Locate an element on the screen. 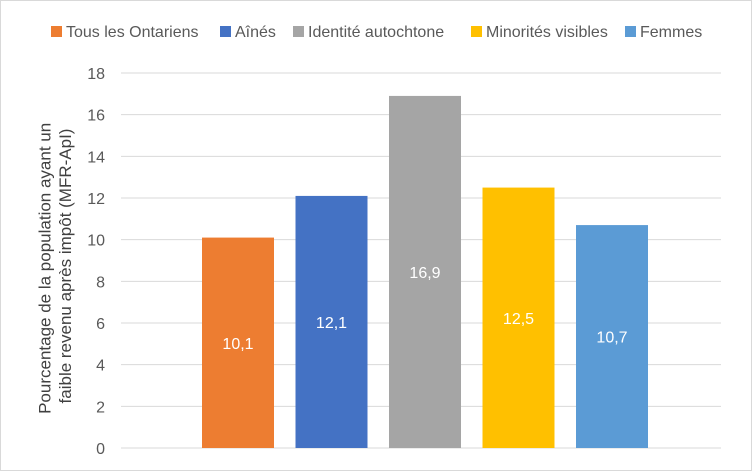  y-axis-label-line-1: Pourcentage de la population ayant un is located at coordinates (44, 268).